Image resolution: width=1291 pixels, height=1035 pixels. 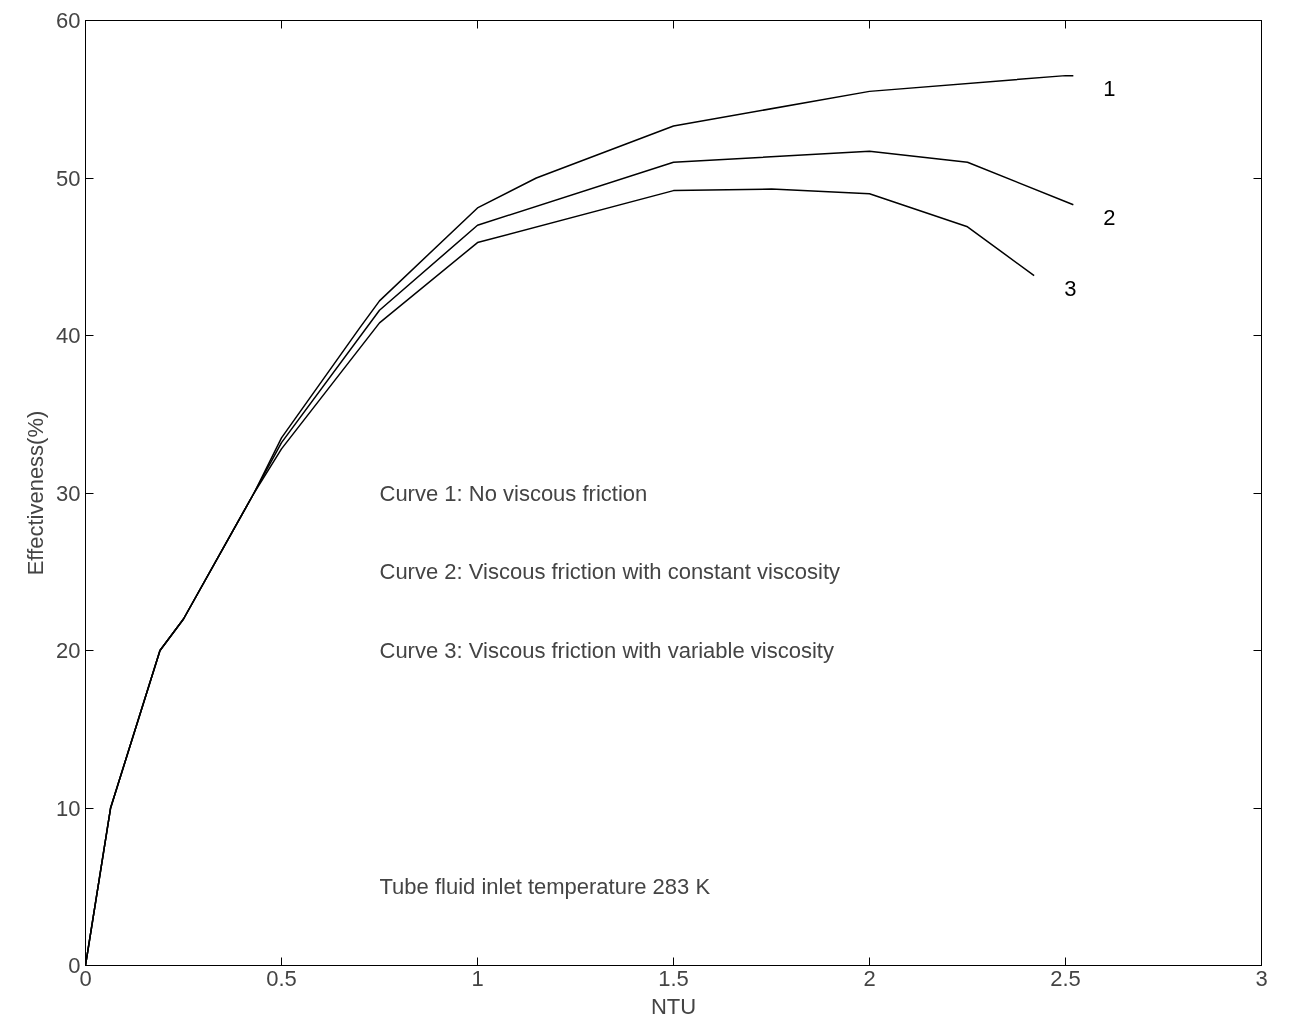 I want to click on y-tick-label: 50, so click(x=68, y=178).